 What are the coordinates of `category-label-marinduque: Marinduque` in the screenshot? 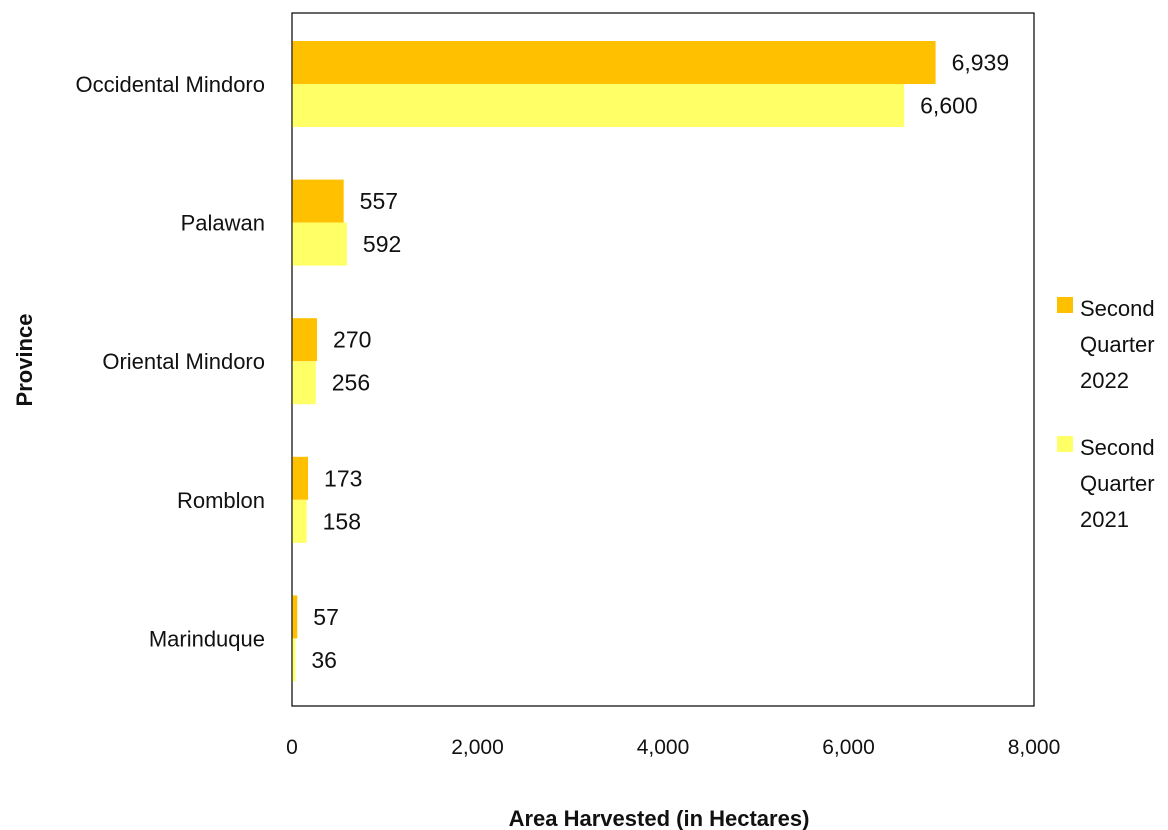 It's located at (207, 638).